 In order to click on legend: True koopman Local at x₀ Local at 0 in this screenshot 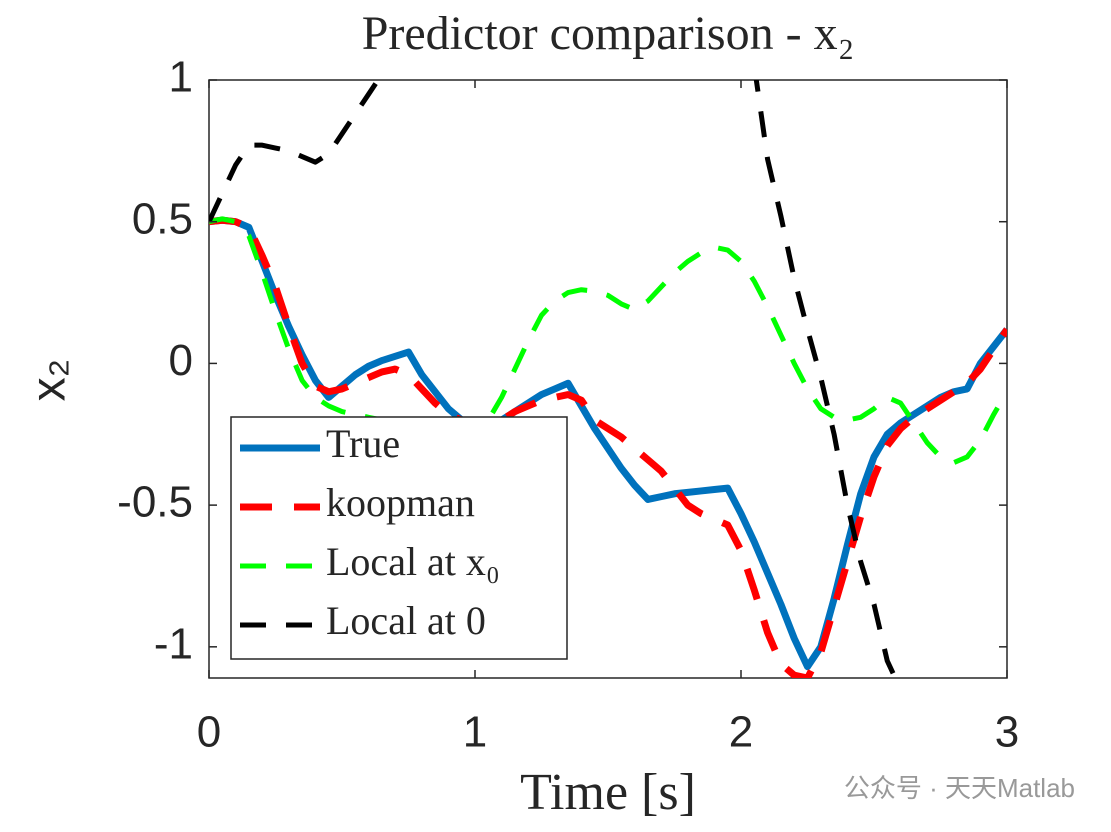, I will do `click(399, 538)`.